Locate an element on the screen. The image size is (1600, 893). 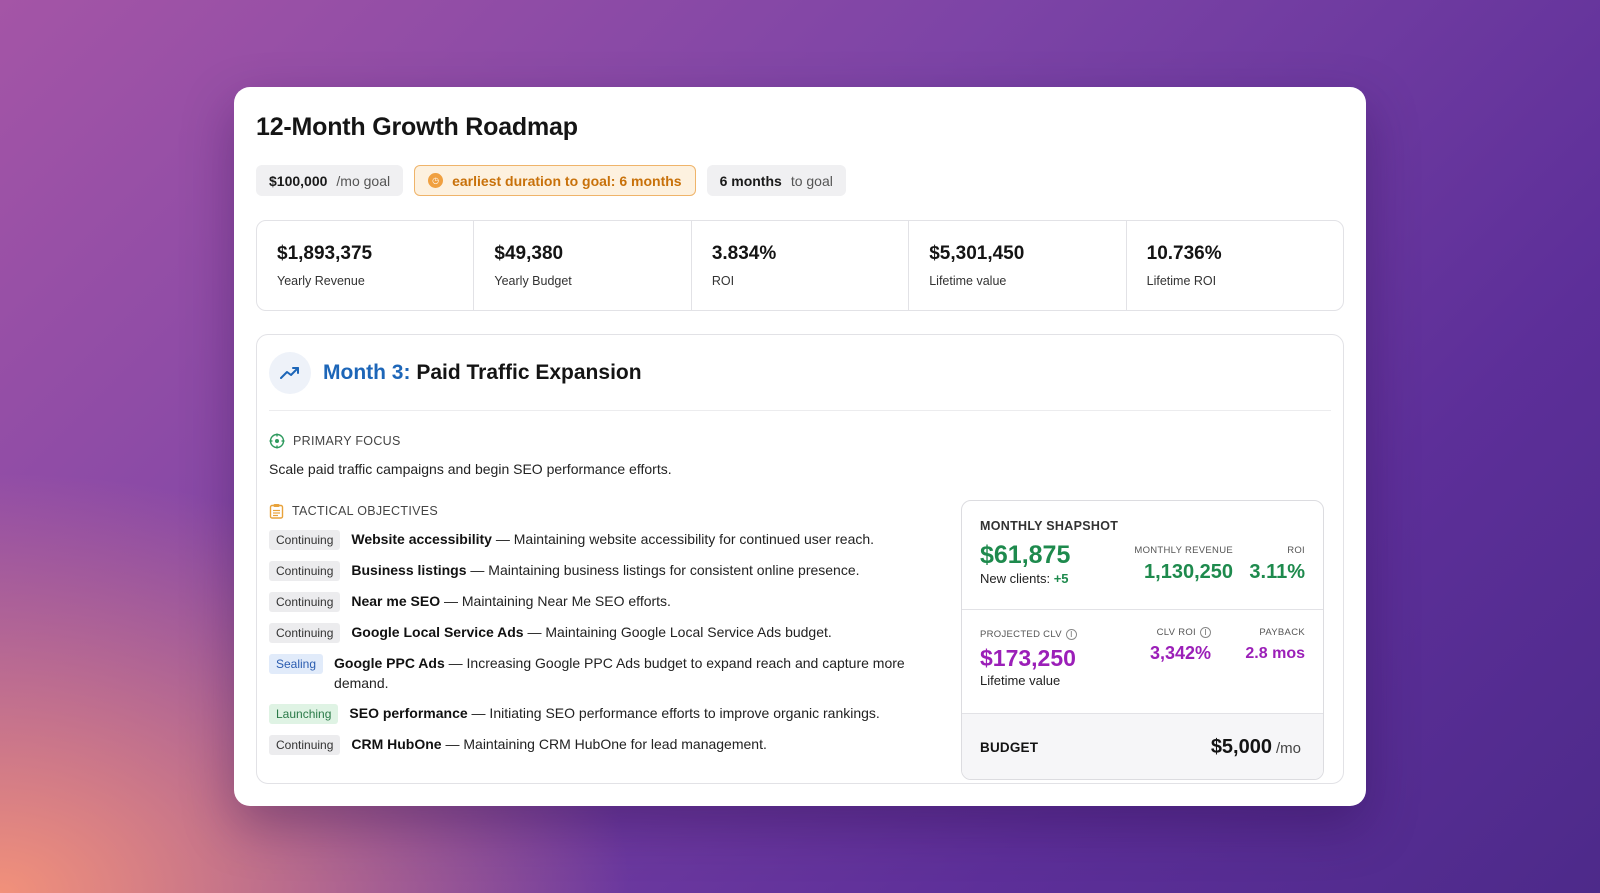
budget-label: BUDGET is located at coordinates (1009, 747).